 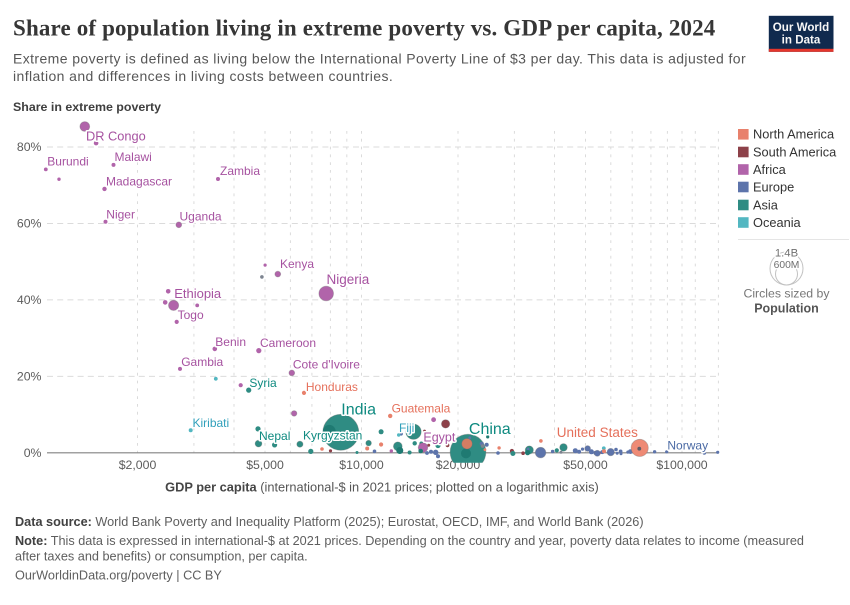 I want to click on svg-text: Honduras, so click(x=332, y=387).